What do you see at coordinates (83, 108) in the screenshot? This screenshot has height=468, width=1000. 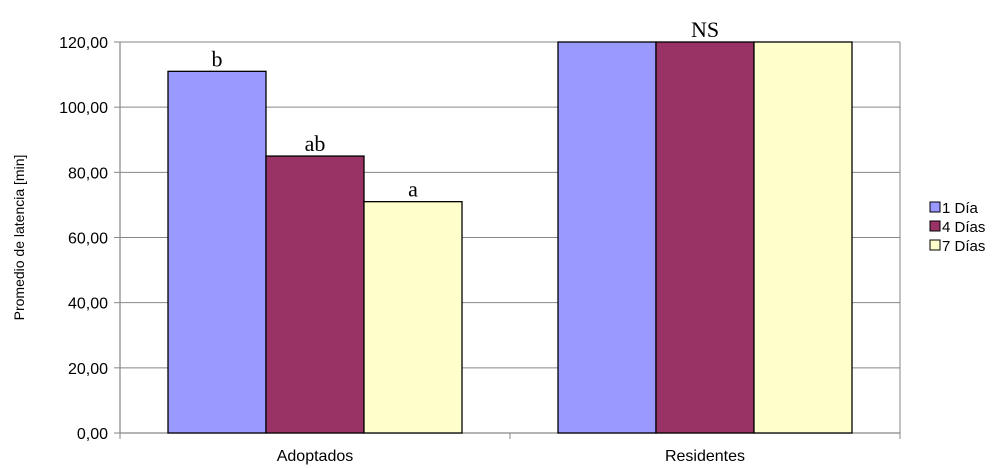 I see `y-tick-label: 100,00` at bounding box center [83, 108].